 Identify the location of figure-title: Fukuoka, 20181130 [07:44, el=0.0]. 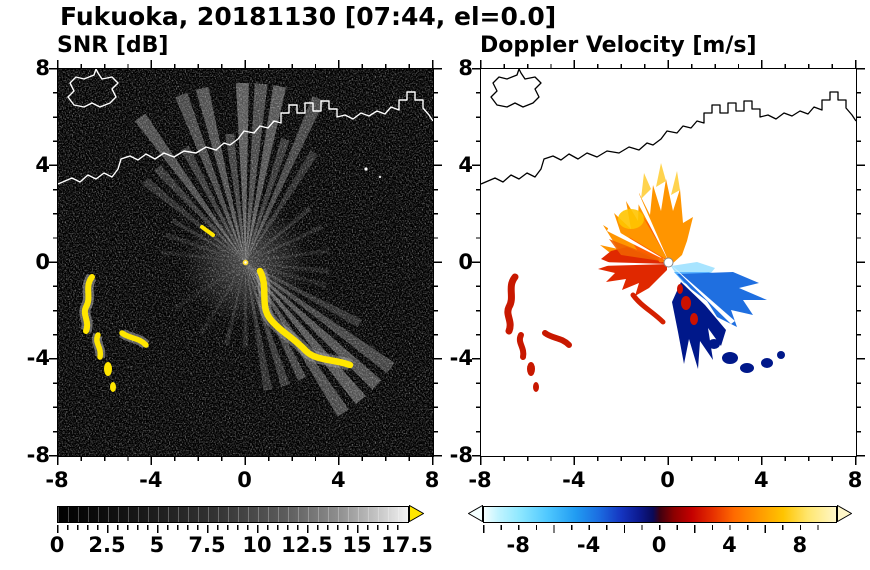
(308, 16).